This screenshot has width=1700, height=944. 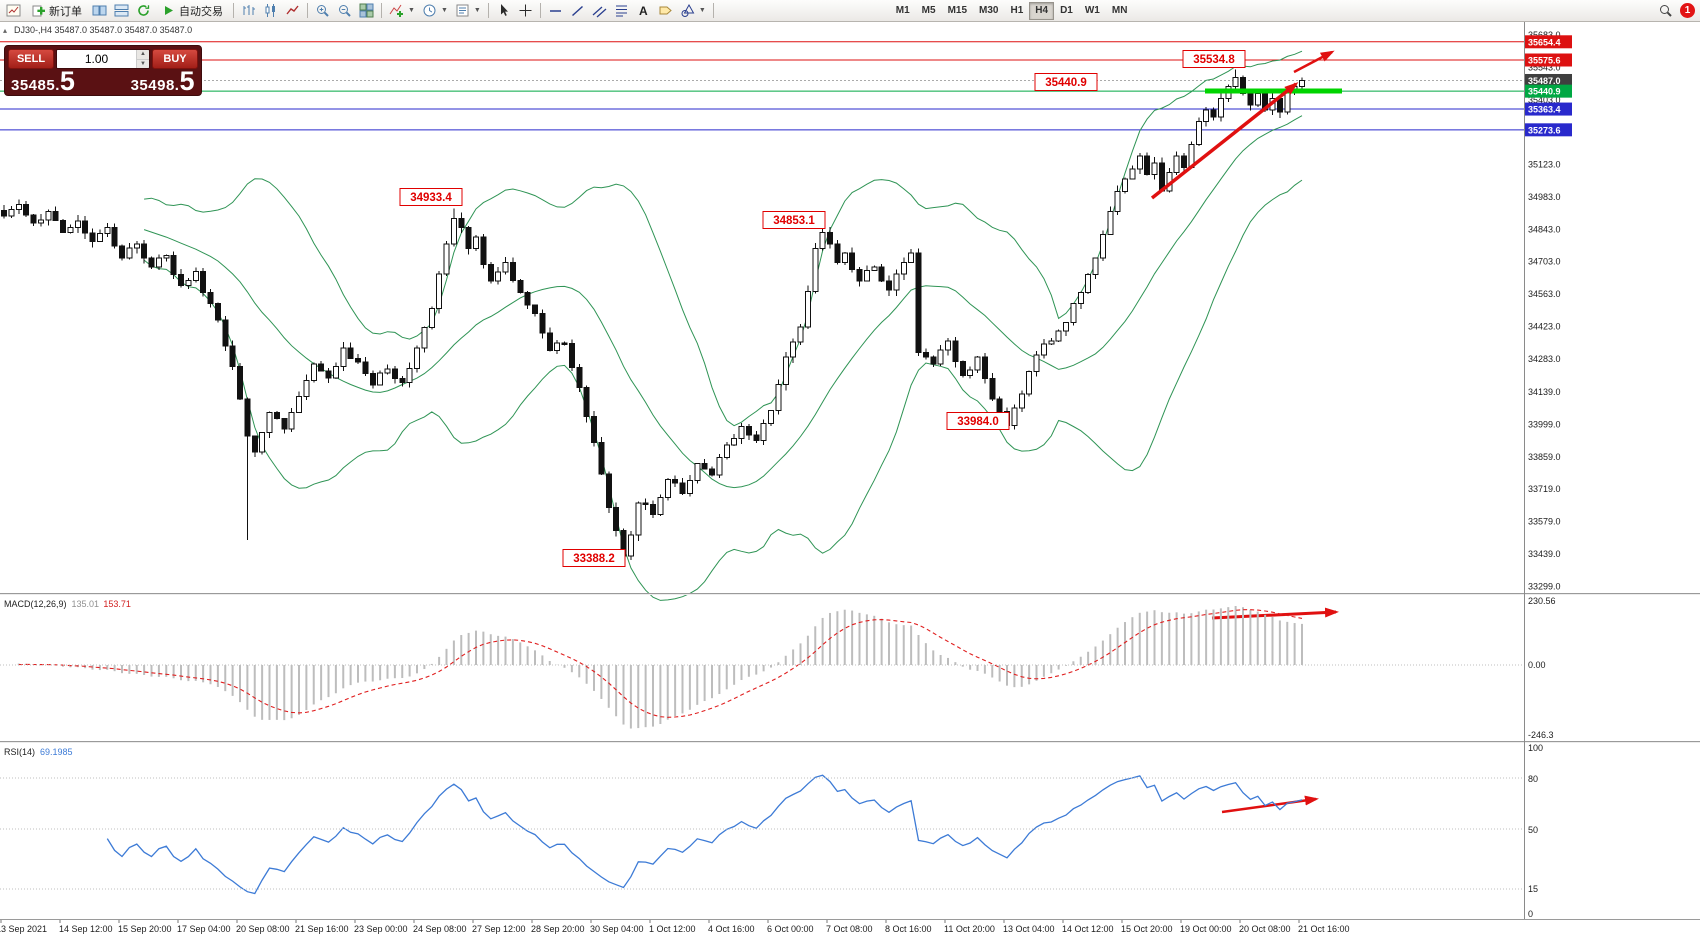 What do you see at coordinates (192, 11) in the screenshot?
I see `auto-trading-button: 自动交易` at bounding box center [192, 11].